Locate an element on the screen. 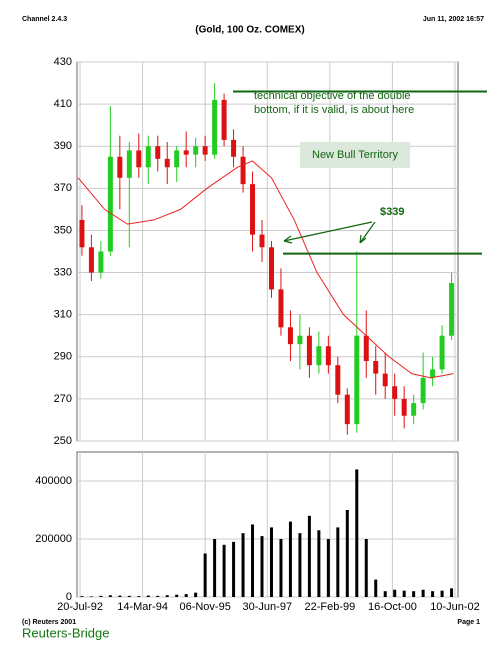 This screenshot has height=652, width=500. objective-text: bottom, if it is valid, is about here is located at coordinates (334, 110).